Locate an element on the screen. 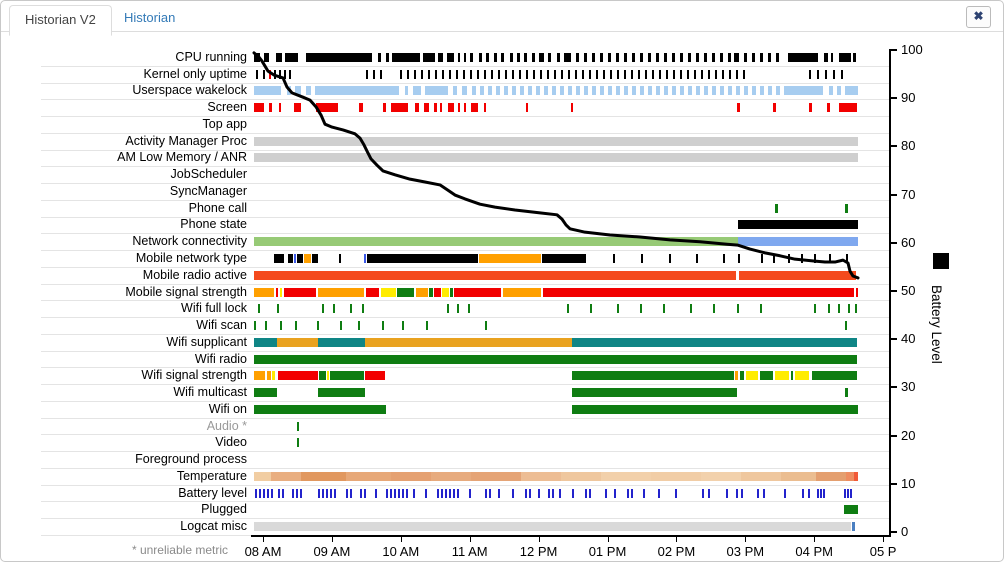  y-axis-label: 10 is located at coordinates (908, 483).